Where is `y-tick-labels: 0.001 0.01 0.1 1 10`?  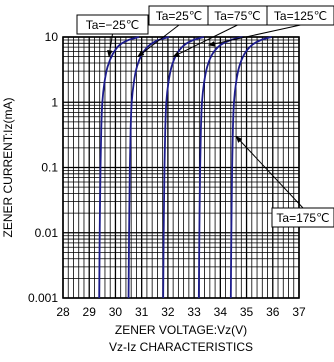
y-tick-labels: 0.001 0.01 0.1 1 10 is located at coordinates (43, 167).